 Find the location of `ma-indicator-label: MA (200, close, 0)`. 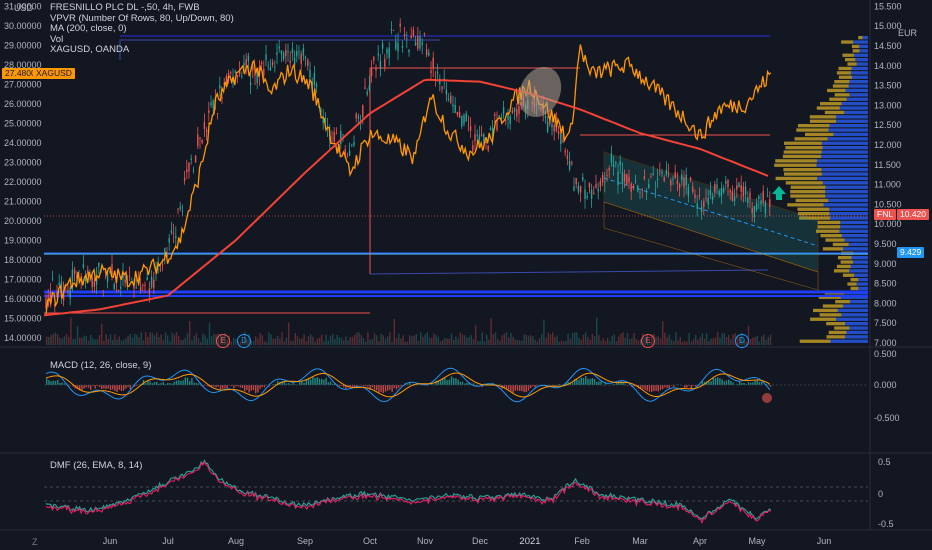

ma-indicator-label: MA (200, close, 0) is located at coordinates (88, 29).